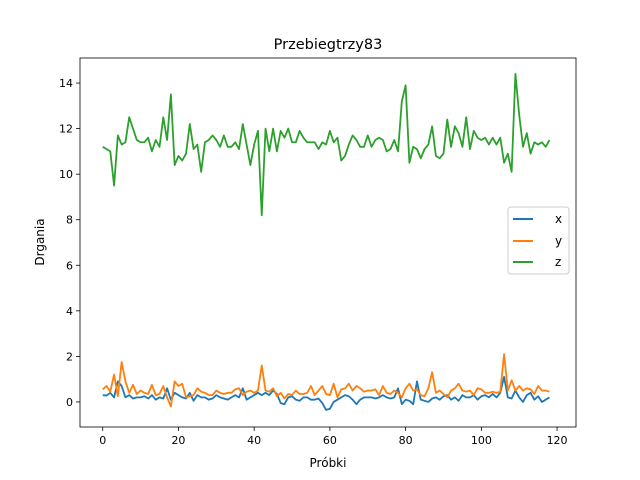  Describe the element at coordinates (558, 219) in the screenshot. I see `legend-label-x: x` at that location.